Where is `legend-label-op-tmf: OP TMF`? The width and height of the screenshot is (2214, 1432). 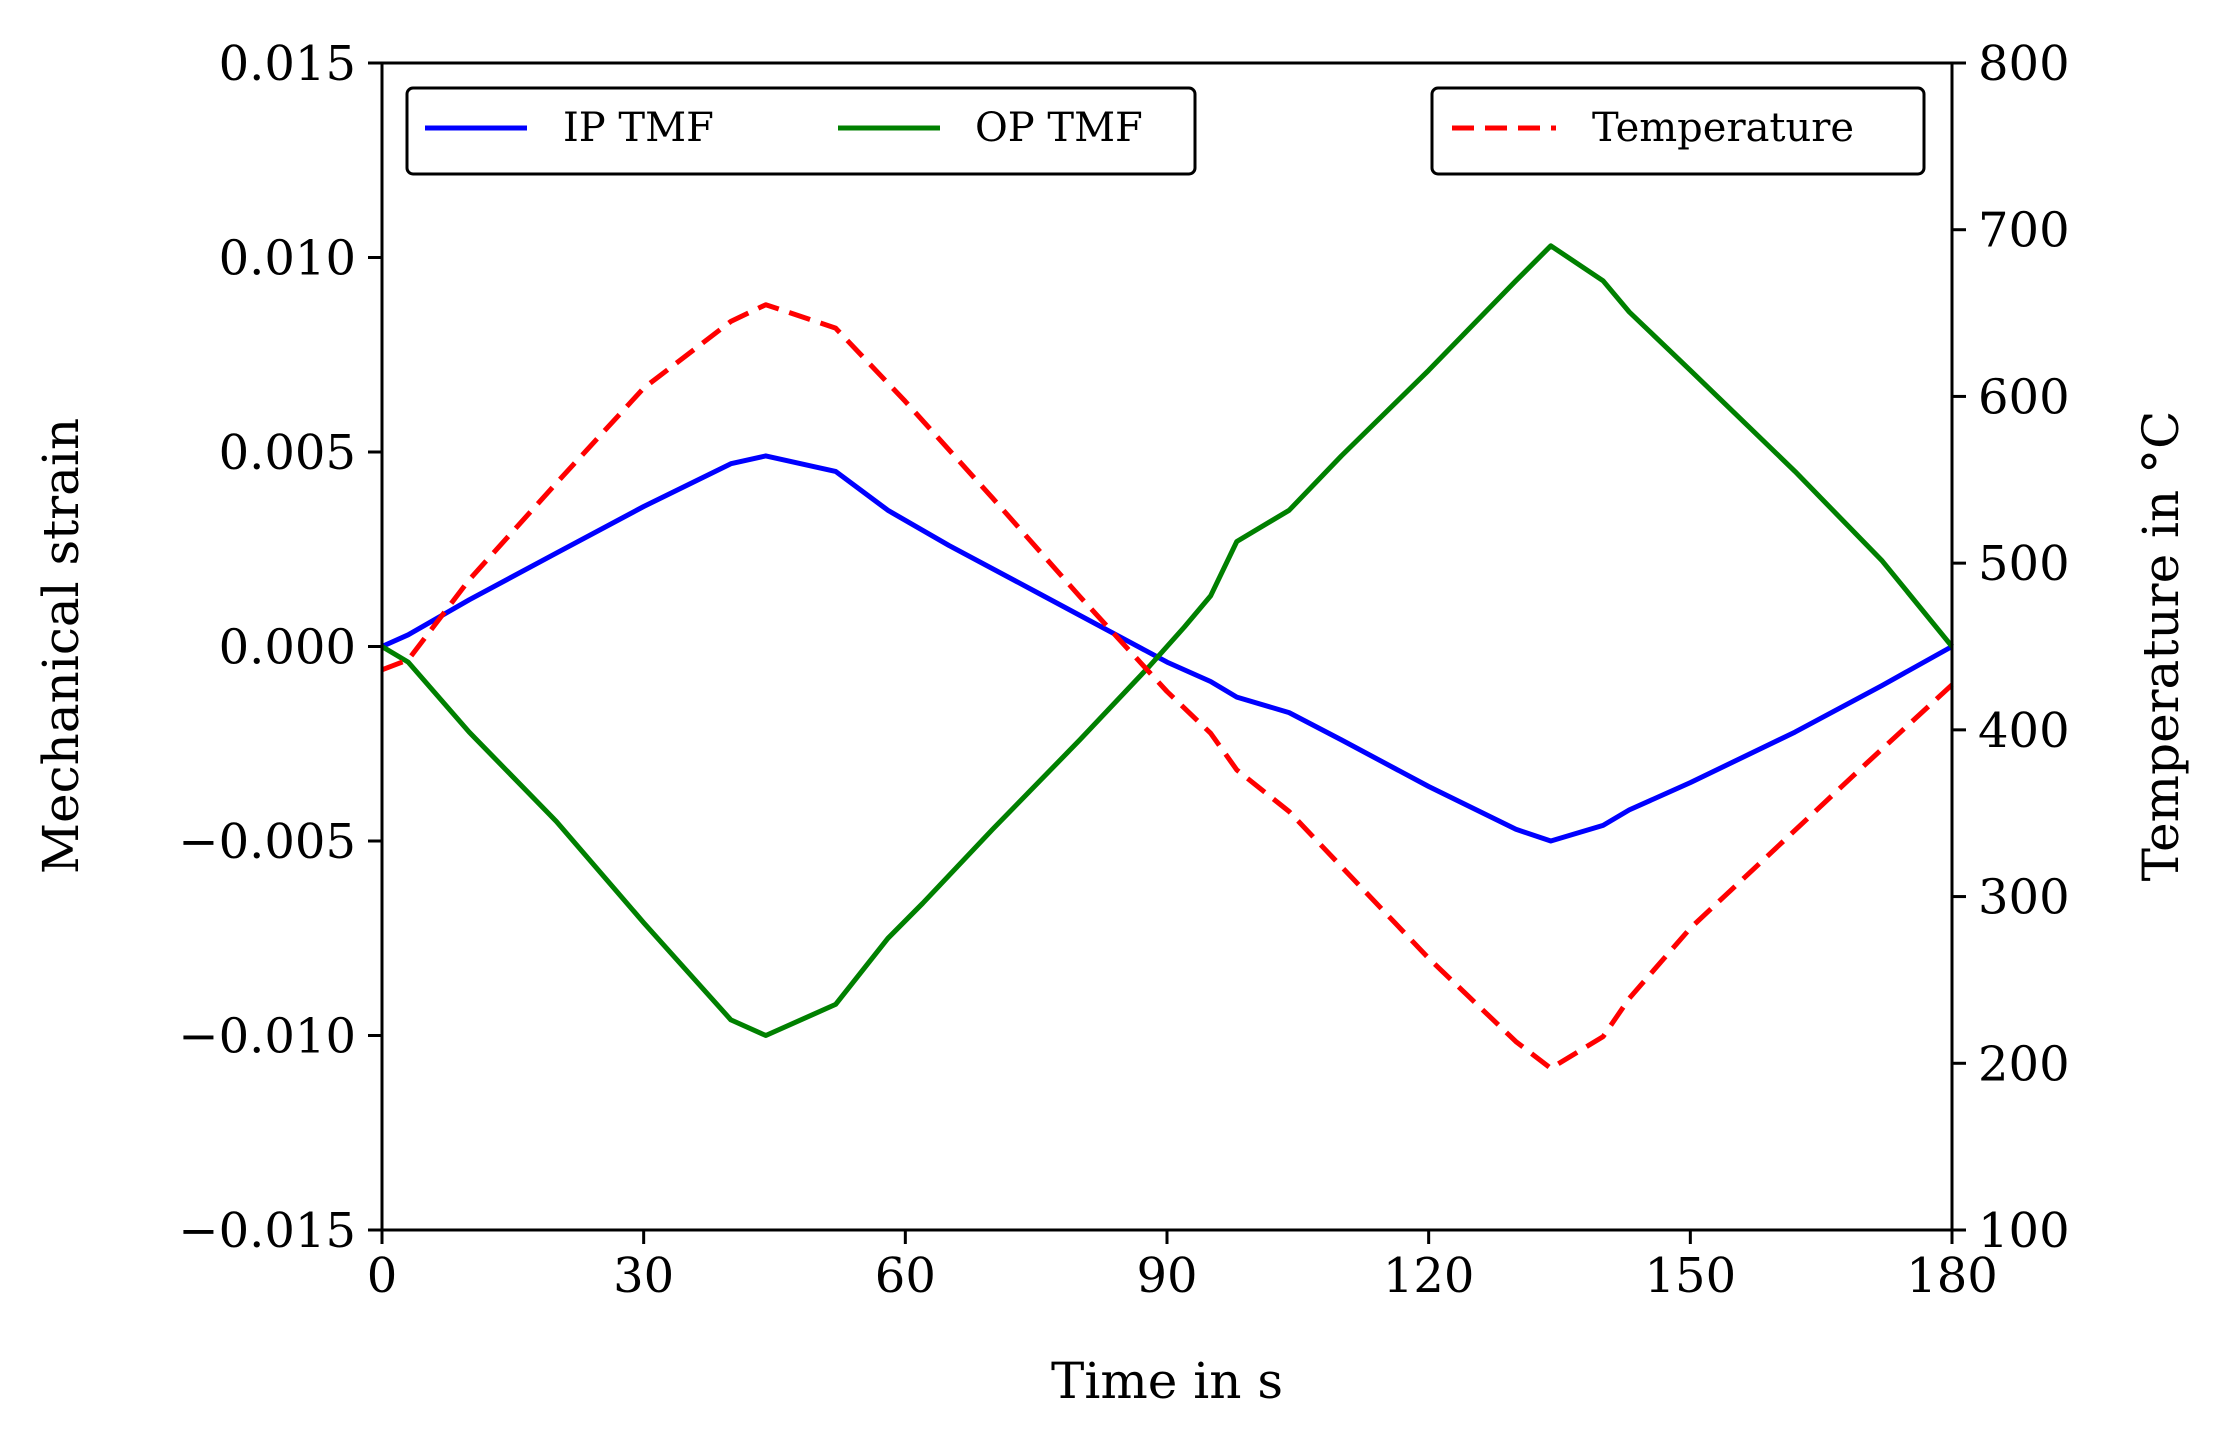 legend-label-op-tmf: OP TMF is located at coordinates (1059, 128).